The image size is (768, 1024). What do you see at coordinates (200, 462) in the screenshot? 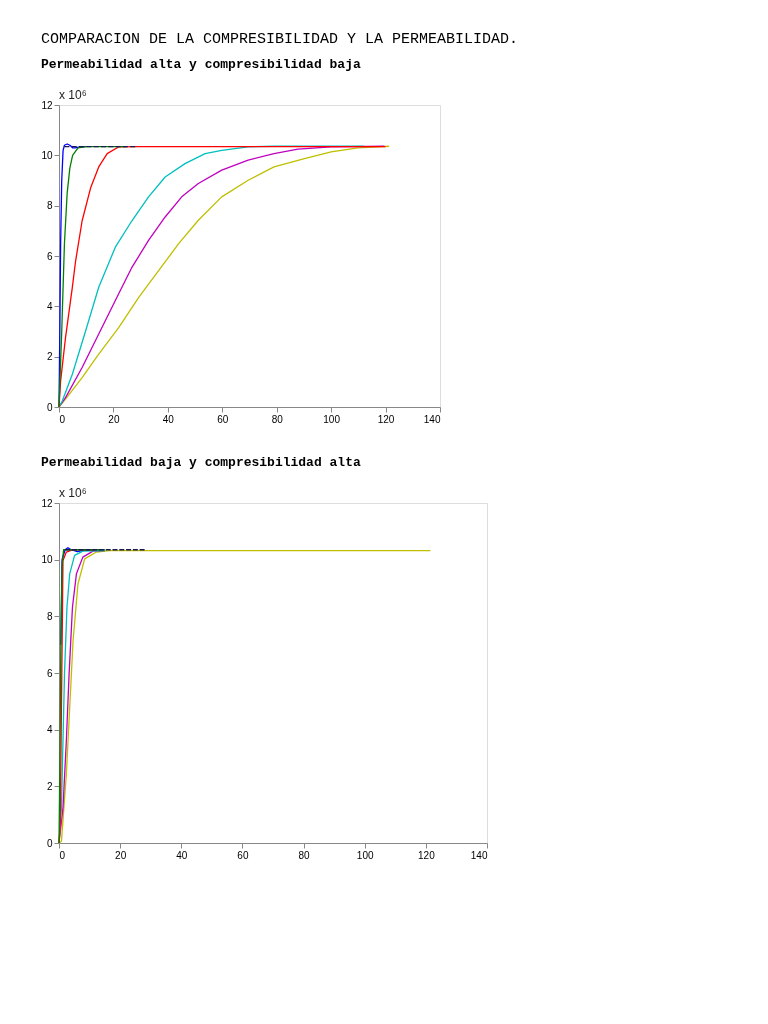
I see `chart-title: Permeabilidad baja y compresibilidad alta` at bounding box center [200, 462].